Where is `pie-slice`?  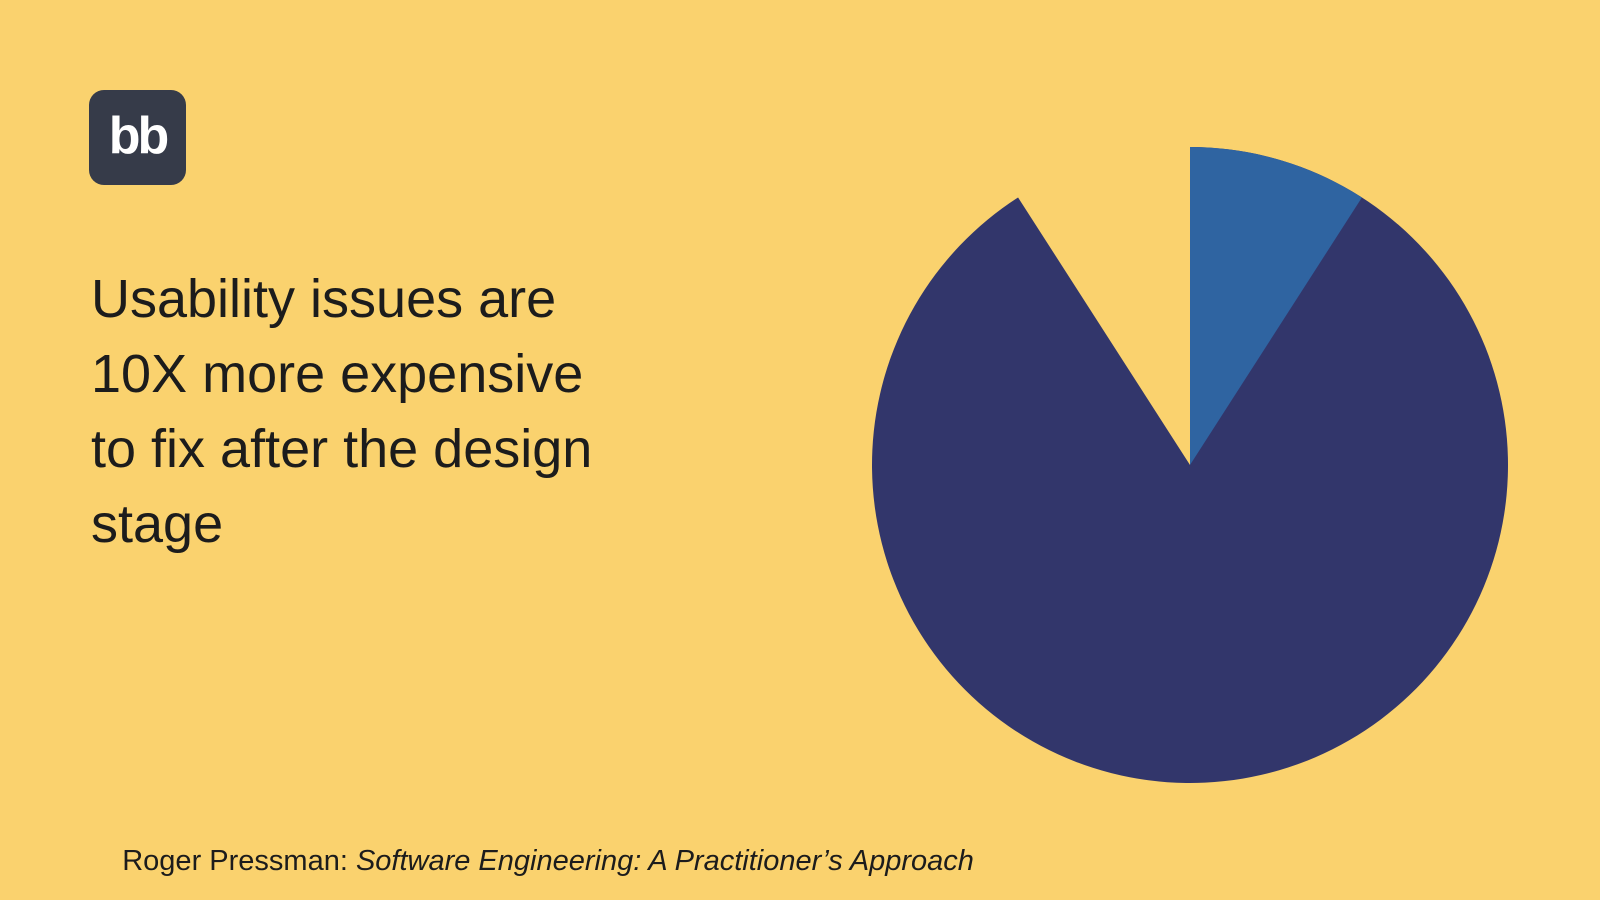
pie-slice is located at coordinates (1276, 306).